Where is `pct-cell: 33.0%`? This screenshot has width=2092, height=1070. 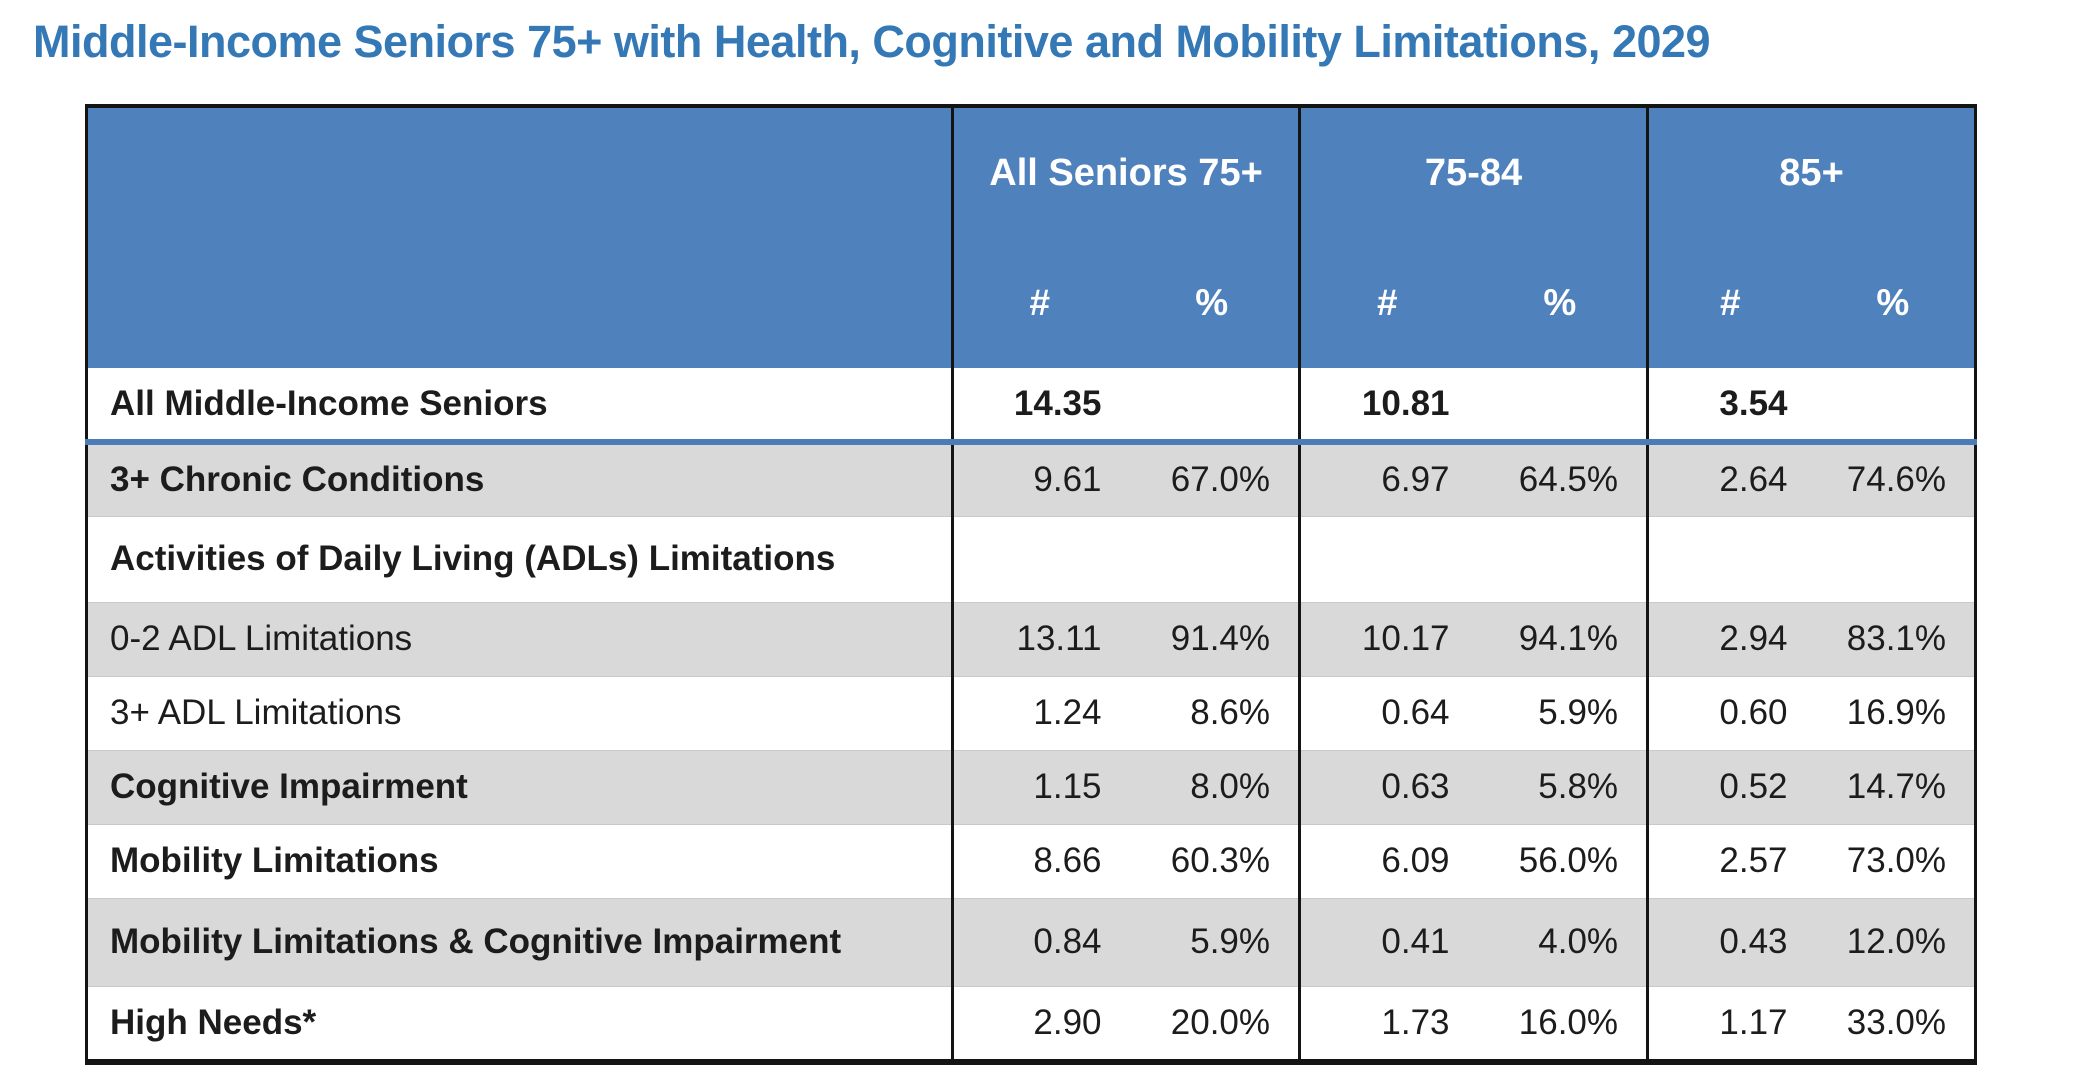 pct-cell: 33.0% is located at coordinates (1893, 1023).